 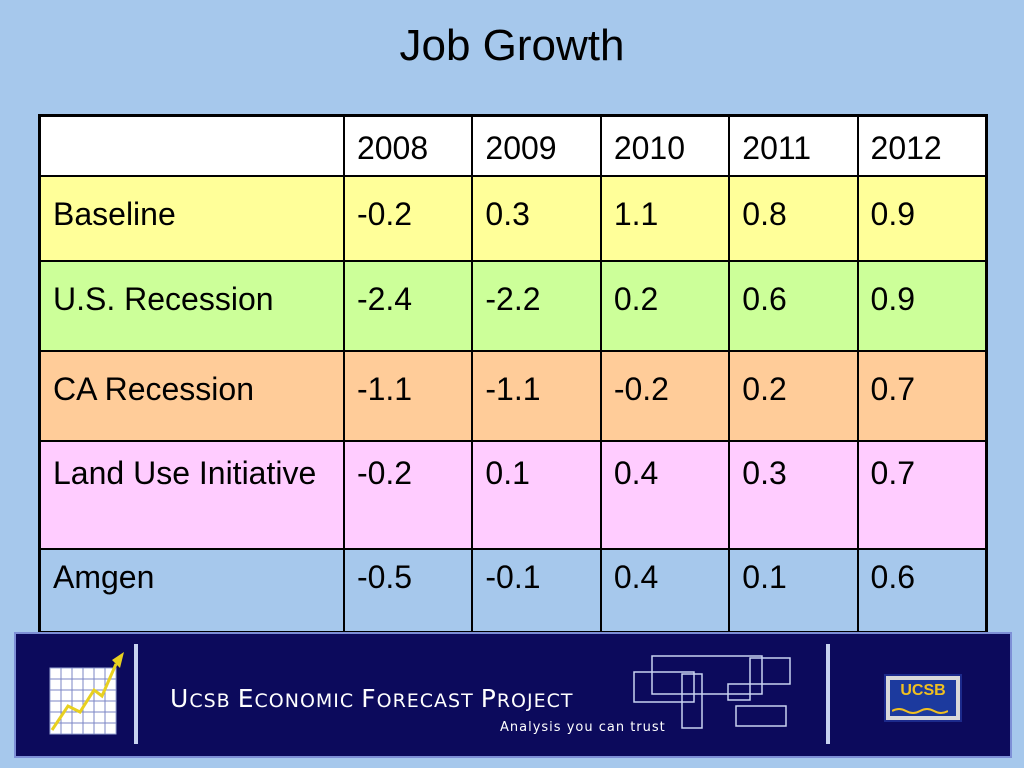 What do you see at coordinates (408, 145) in the screenshot?
I see `header-year: 2008` at bounding box center [408, 145].